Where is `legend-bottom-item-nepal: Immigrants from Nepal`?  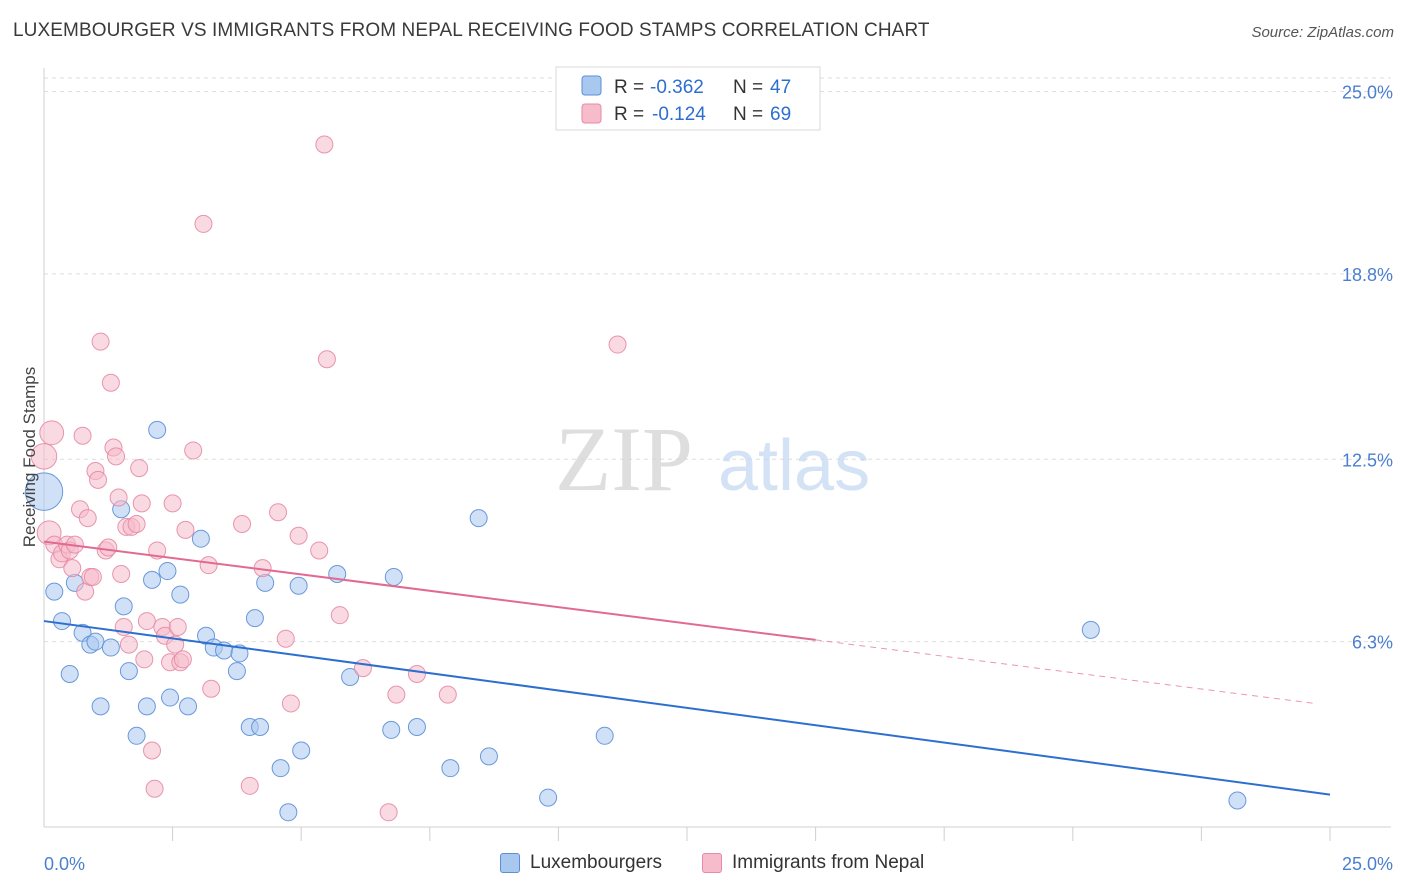
legend-bottom-item-nepal: Immigrants from Nepal is located at coordinates (813, 863).